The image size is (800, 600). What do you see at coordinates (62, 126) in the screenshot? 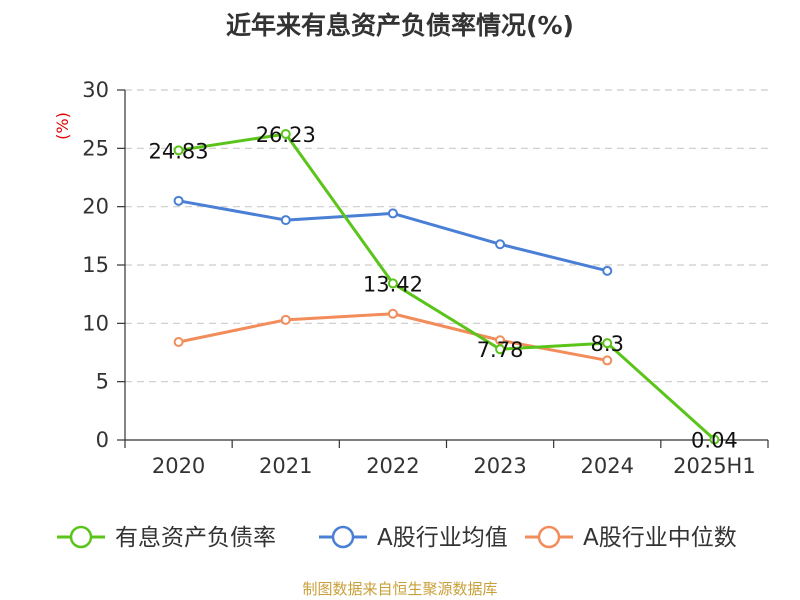
I see `y-unit-label: (%)` at bounding box center [62, 126].